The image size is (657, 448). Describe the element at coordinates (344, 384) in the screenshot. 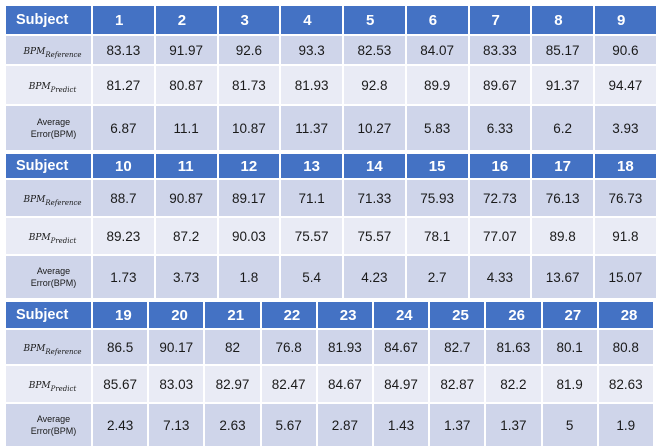

I see `bpm-predict-value: 84.67` at that location.